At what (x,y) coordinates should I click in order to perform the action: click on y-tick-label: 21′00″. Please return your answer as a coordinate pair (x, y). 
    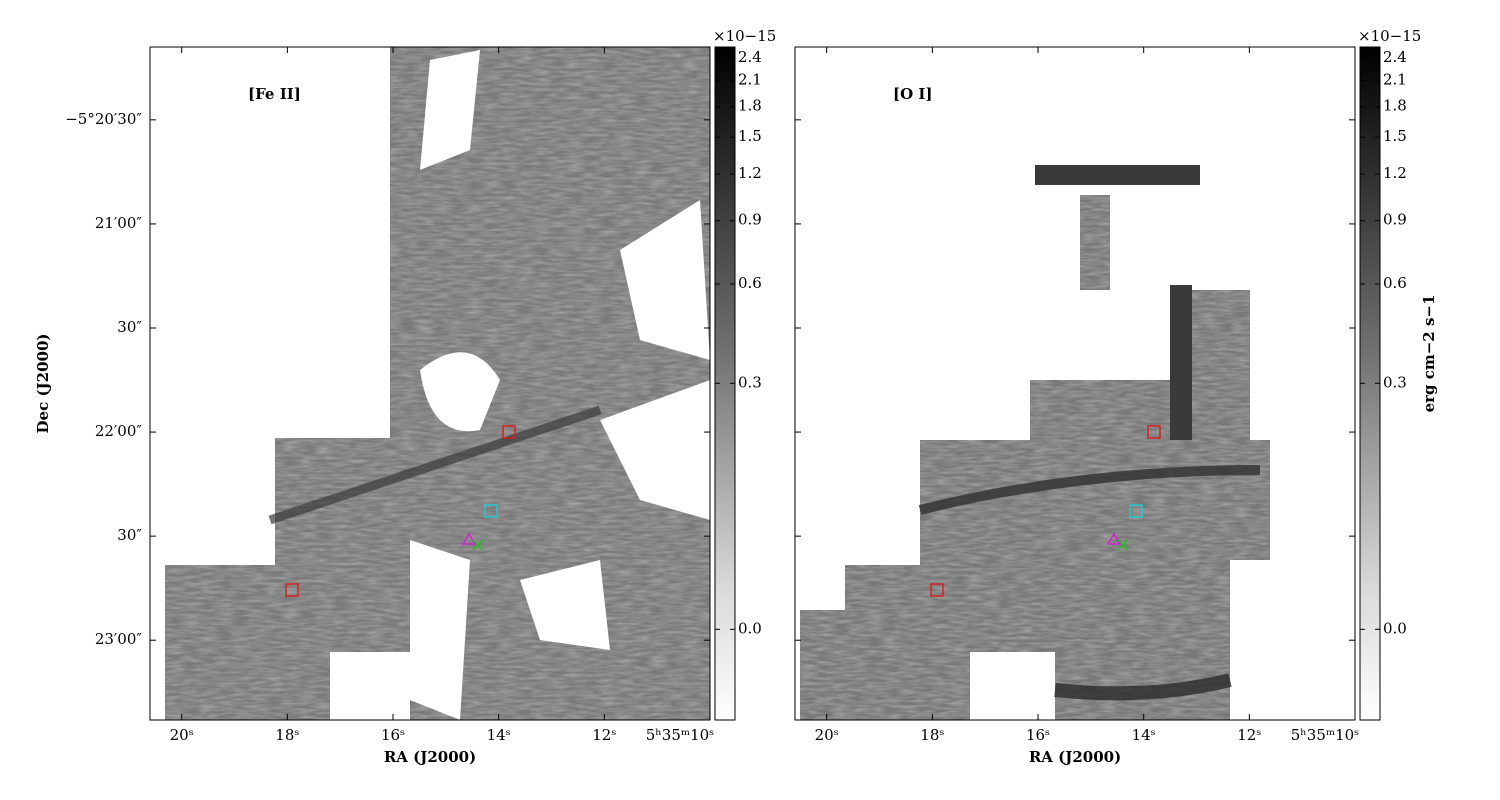
    Looking at the image, I should click on (119, 223).